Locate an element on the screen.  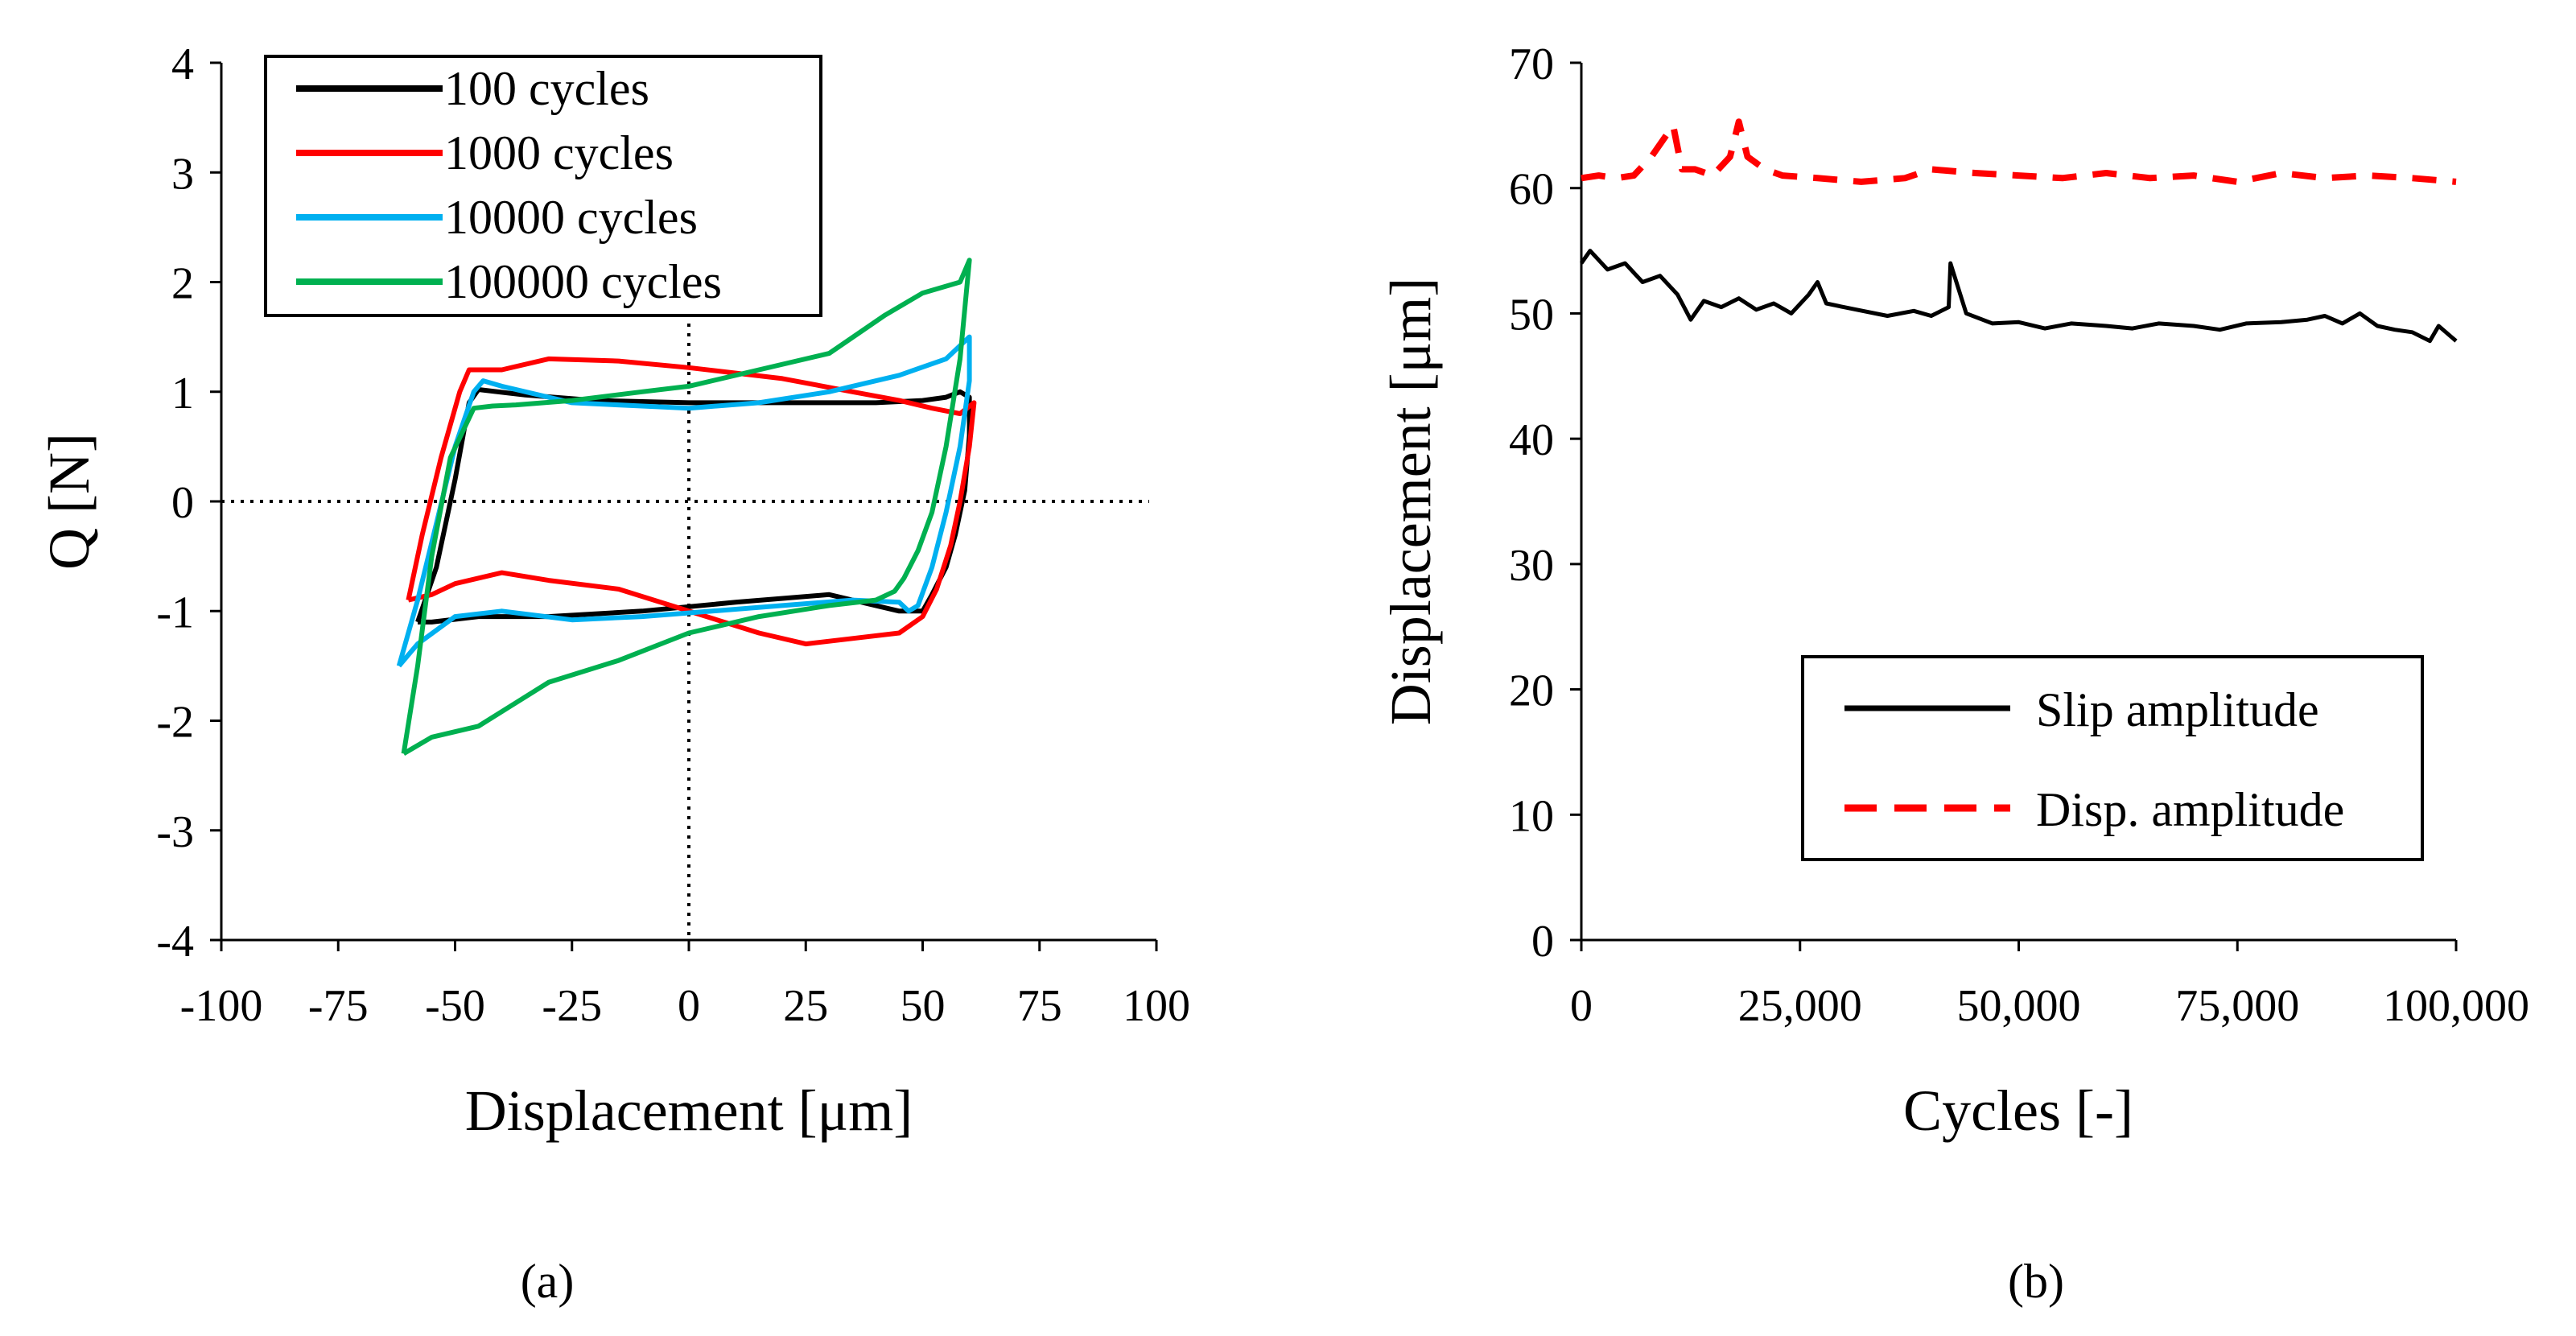
chart-a-legend-label-10000: 10000 cycles is located at coordinates (571, 217).